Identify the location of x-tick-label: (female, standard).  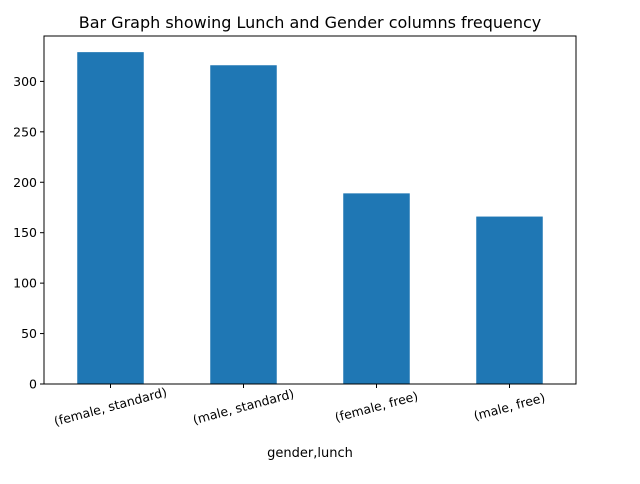
(110, 406).